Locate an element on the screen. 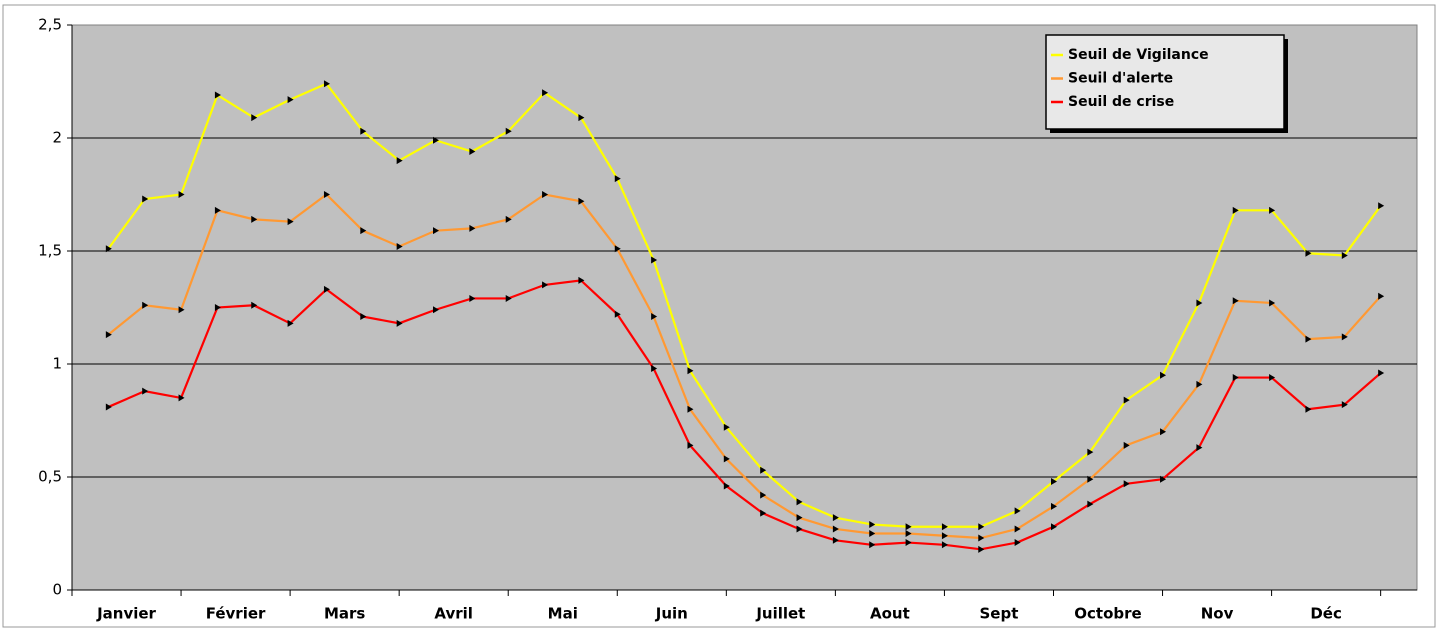  x-tick-label: Juin is located at coordinates (671, 614).